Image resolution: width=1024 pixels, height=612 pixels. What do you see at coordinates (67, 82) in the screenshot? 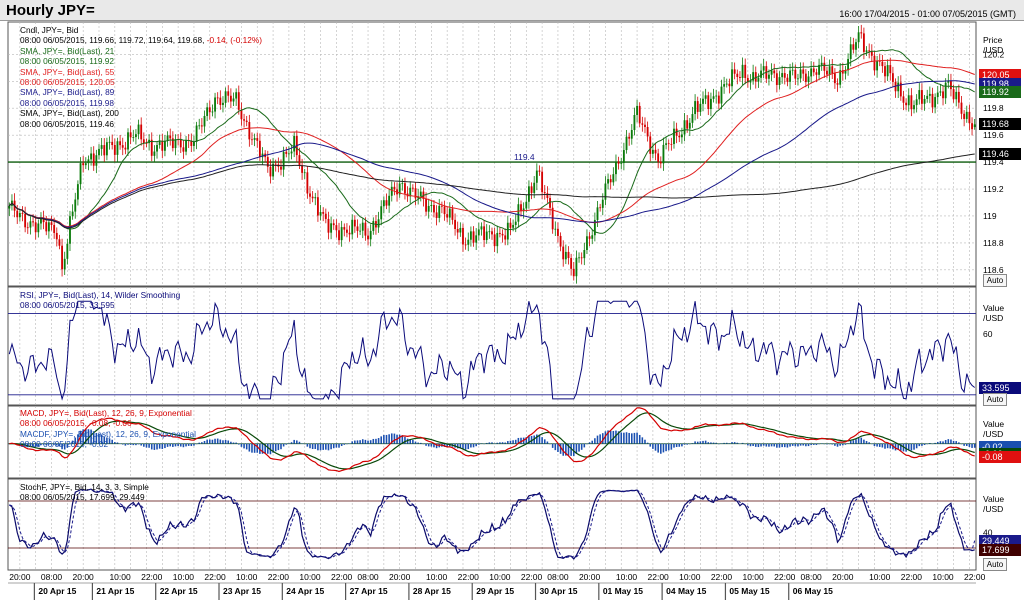
I see `price-legend-line: 08:00 06/05/2015, 120.05` at bounding box center [67, 82].